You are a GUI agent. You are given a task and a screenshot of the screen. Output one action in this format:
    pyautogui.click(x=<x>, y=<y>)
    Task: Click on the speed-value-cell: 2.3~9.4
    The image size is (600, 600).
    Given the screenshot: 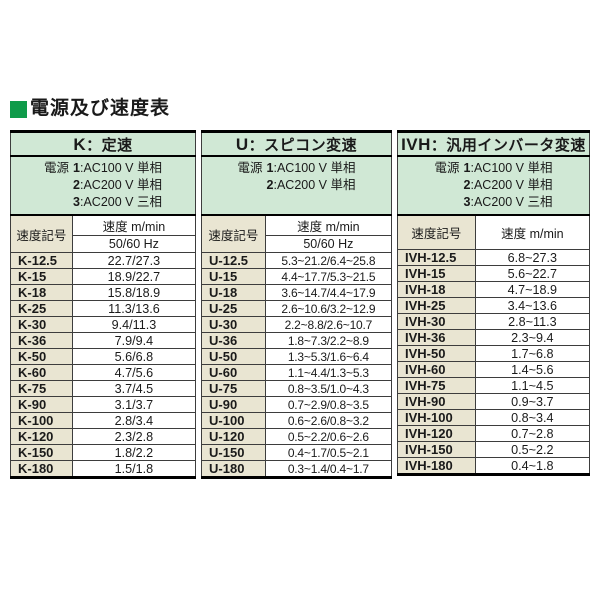 What is the action you would take?
    pyautogui.click(x=532, y=337)
    